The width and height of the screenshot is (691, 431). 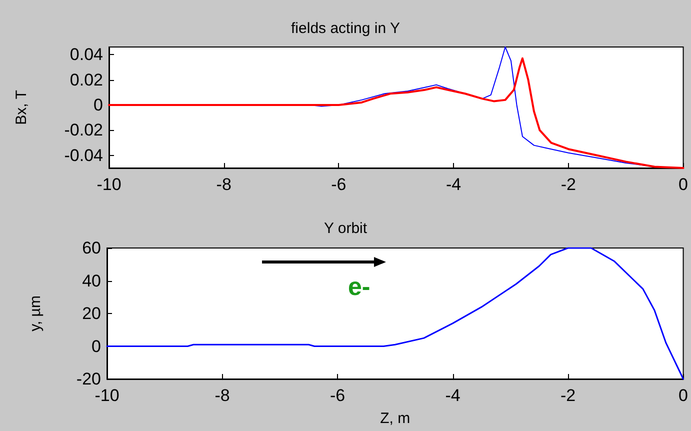 What do you see at coordinates (395, 418) in the screenshot?
I see `x-axis-title: Z, m` at bounding box center [395, 418].